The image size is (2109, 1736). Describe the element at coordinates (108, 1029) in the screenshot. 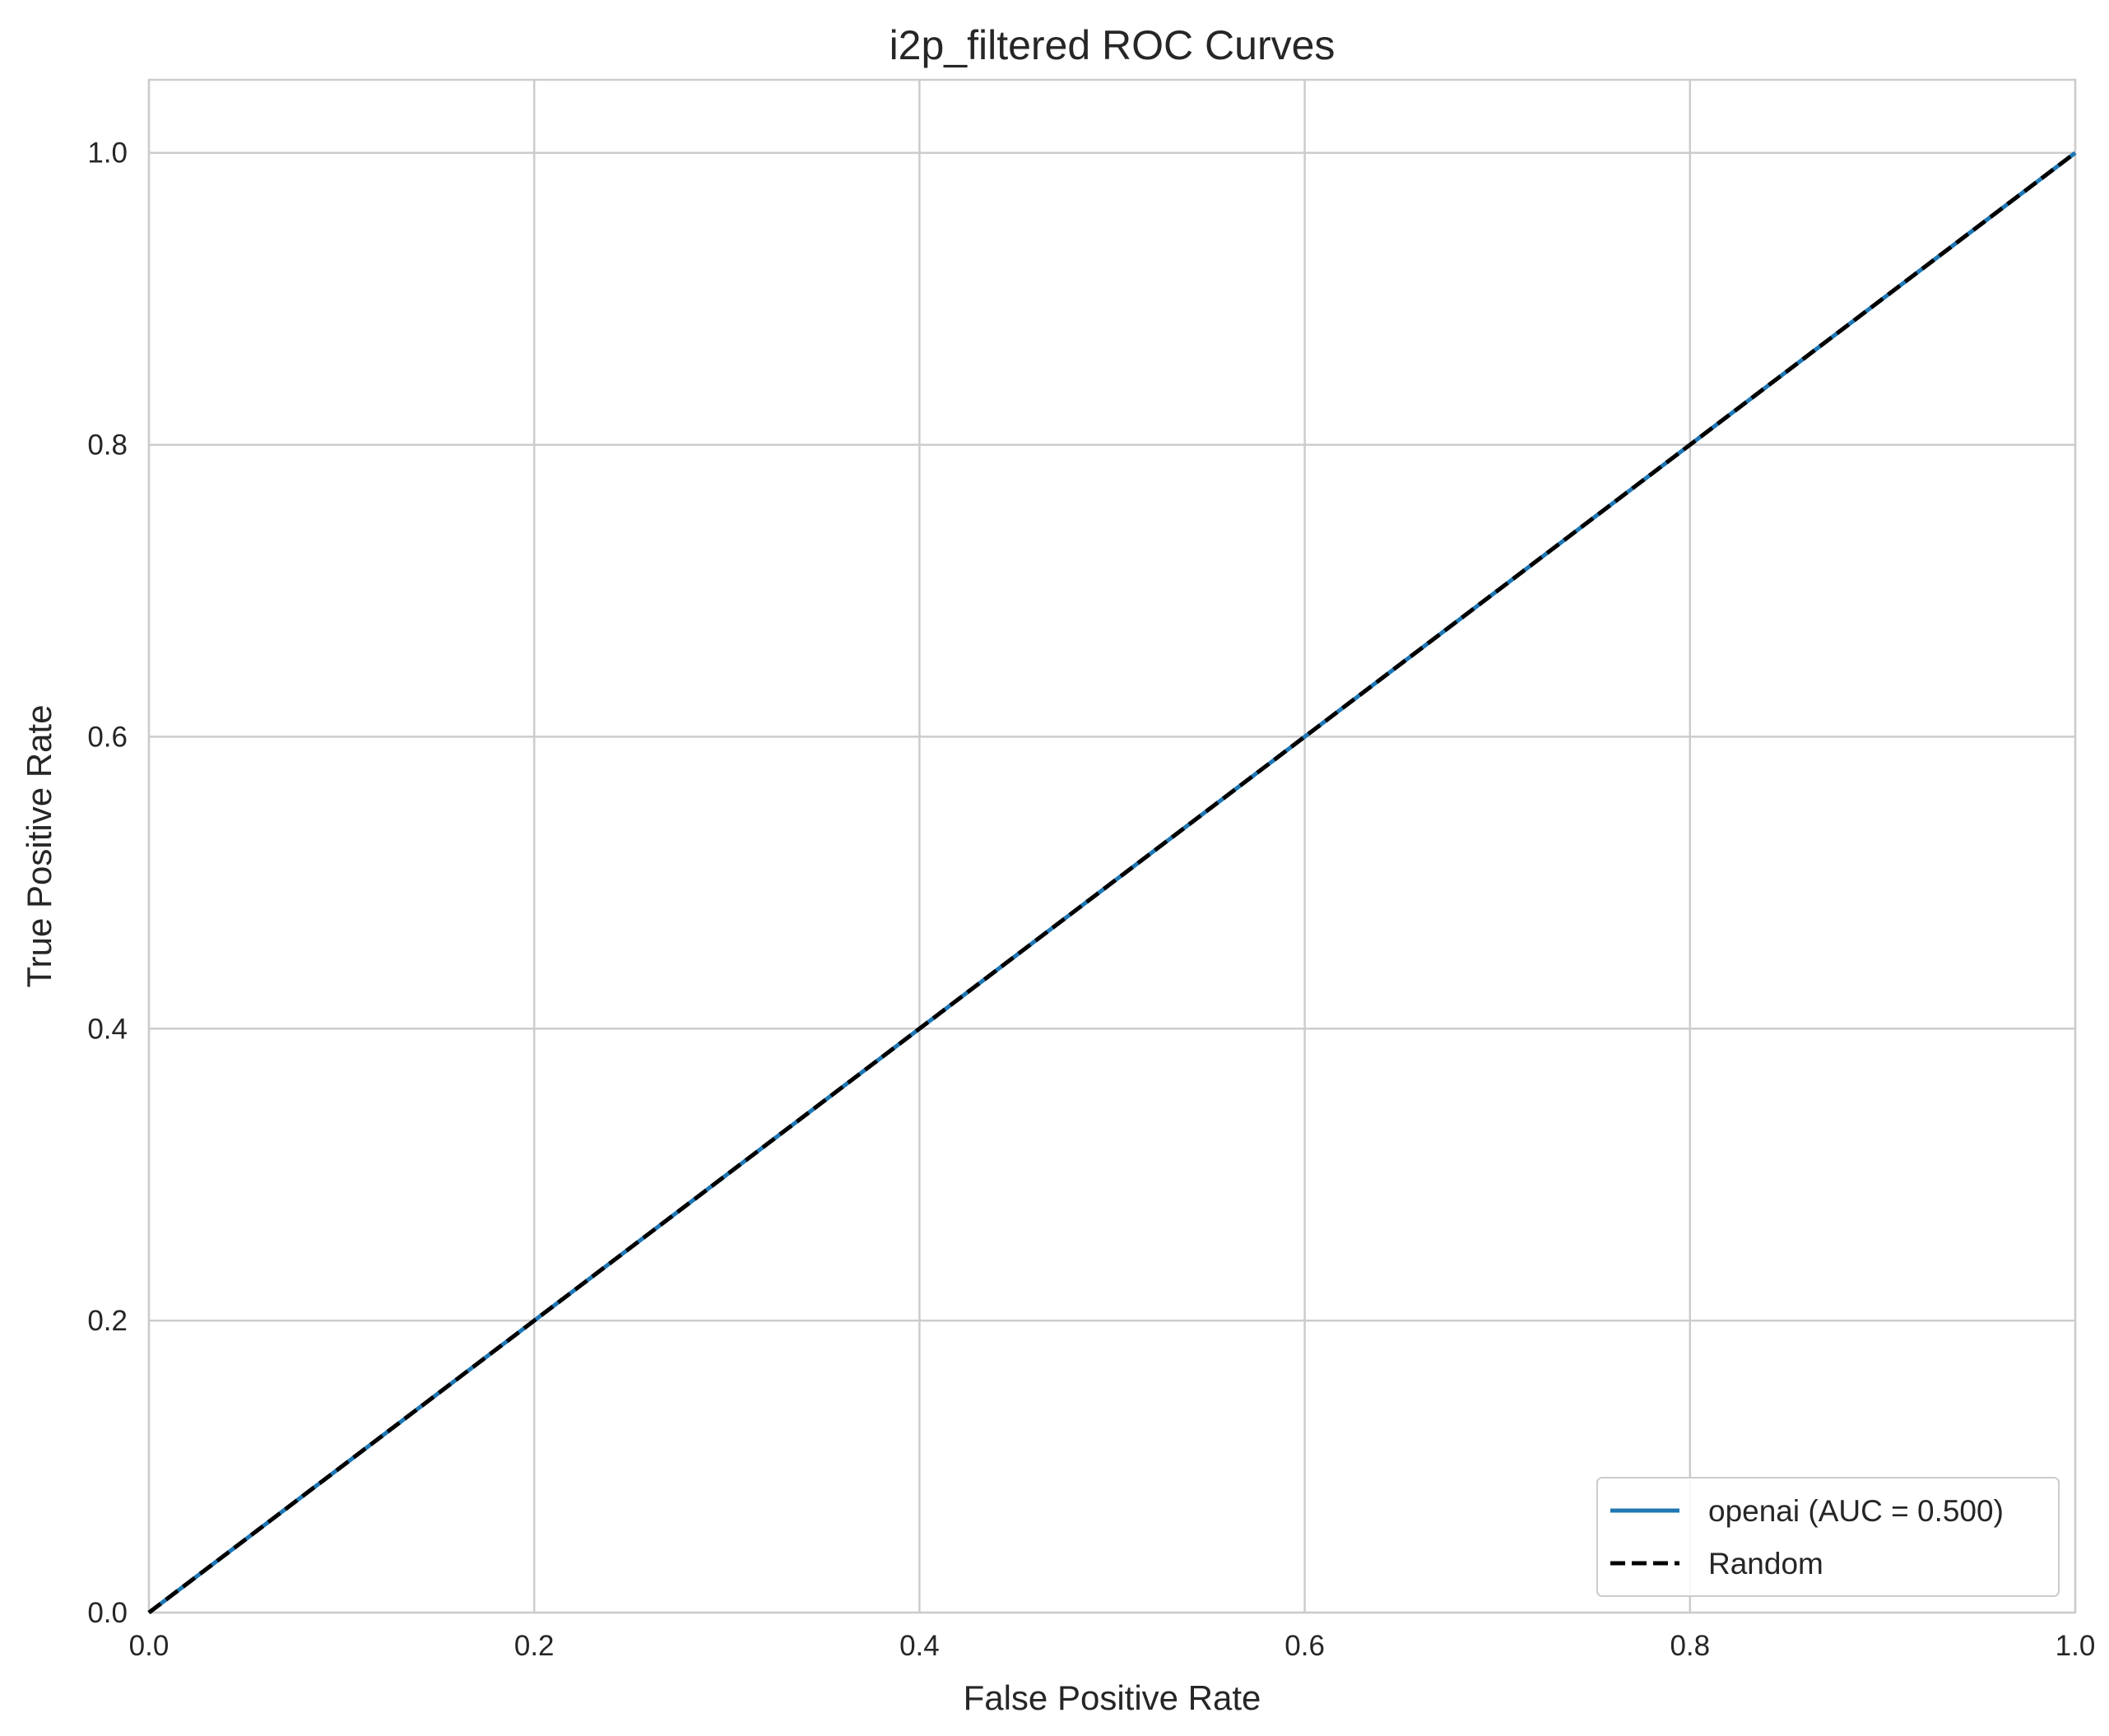

I see `y-tick-label: 0.4` at that location.